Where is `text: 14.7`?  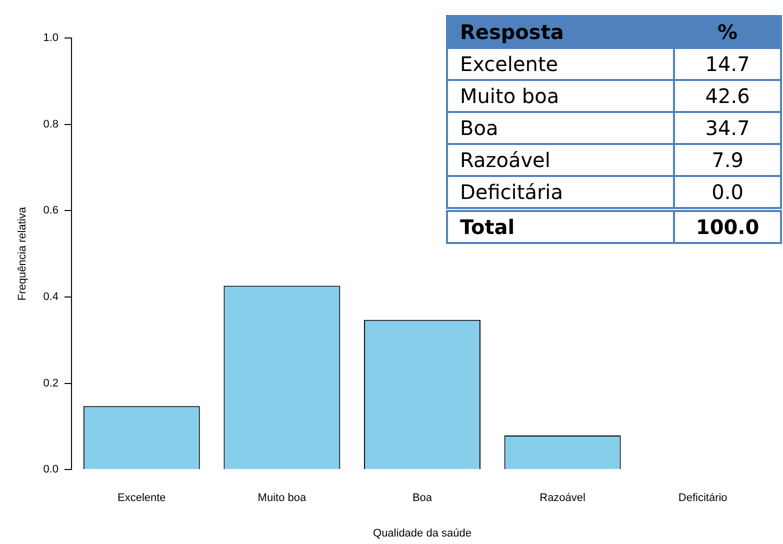 text: 14.7 is located at coordinates (727, 64).